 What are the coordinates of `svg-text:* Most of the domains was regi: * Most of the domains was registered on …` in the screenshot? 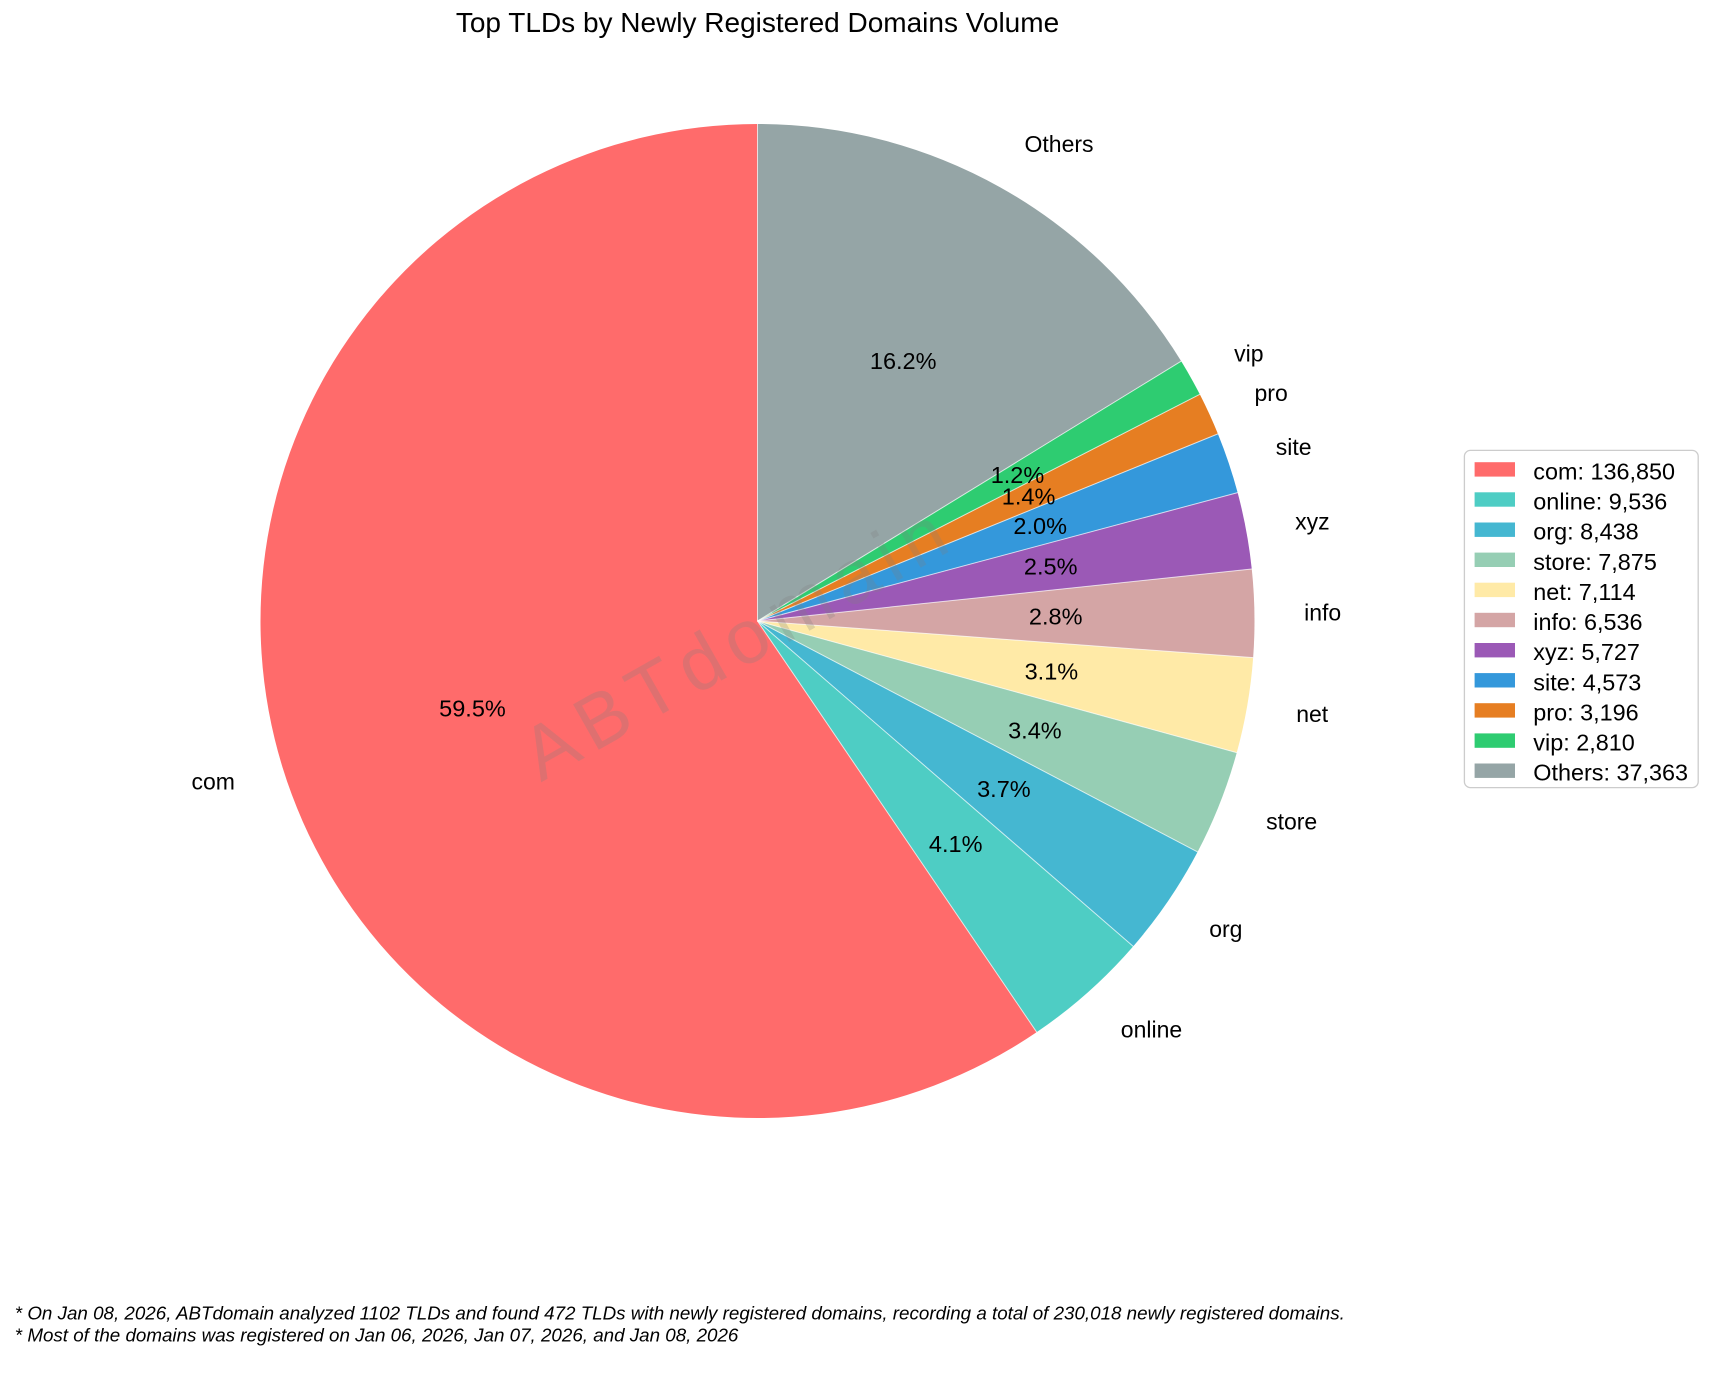 It's located at (377, 1335).